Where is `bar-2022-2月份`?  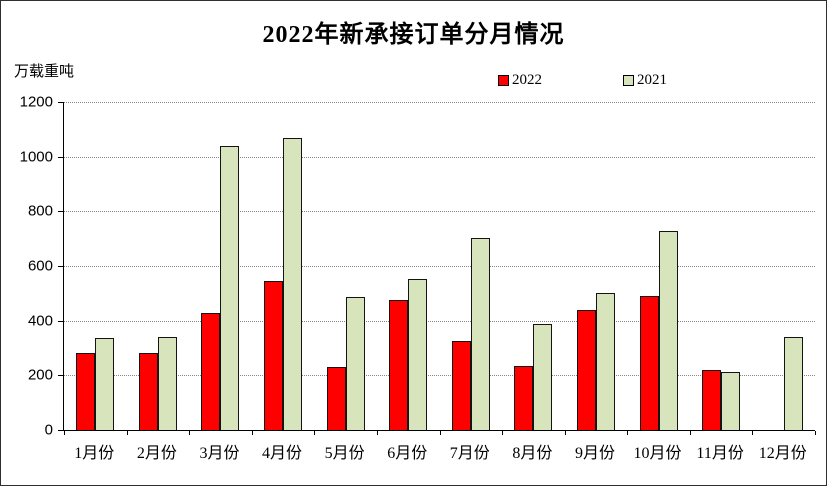
bar-2022-2月份 is located at coordinates (148, 391).